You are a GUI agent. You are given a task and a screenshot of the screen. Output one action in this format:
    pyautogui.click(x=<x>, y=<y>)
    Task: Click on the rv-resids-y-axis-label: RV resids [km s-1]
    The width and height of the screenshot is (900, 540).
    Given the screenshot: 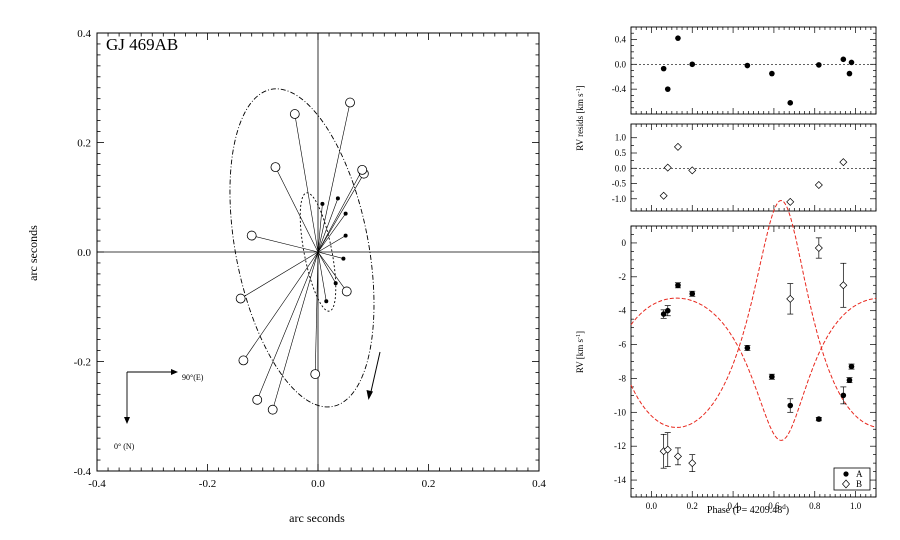 What is the action you would take?
    pyautogui.click(x=580, y=117)
    